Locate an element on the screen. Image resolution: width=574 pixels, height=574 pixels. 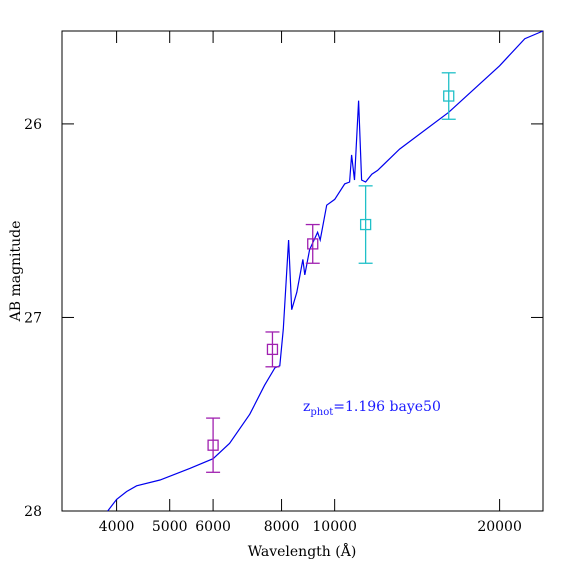
annotation-symbol: z is located at coordinates (306, 407).